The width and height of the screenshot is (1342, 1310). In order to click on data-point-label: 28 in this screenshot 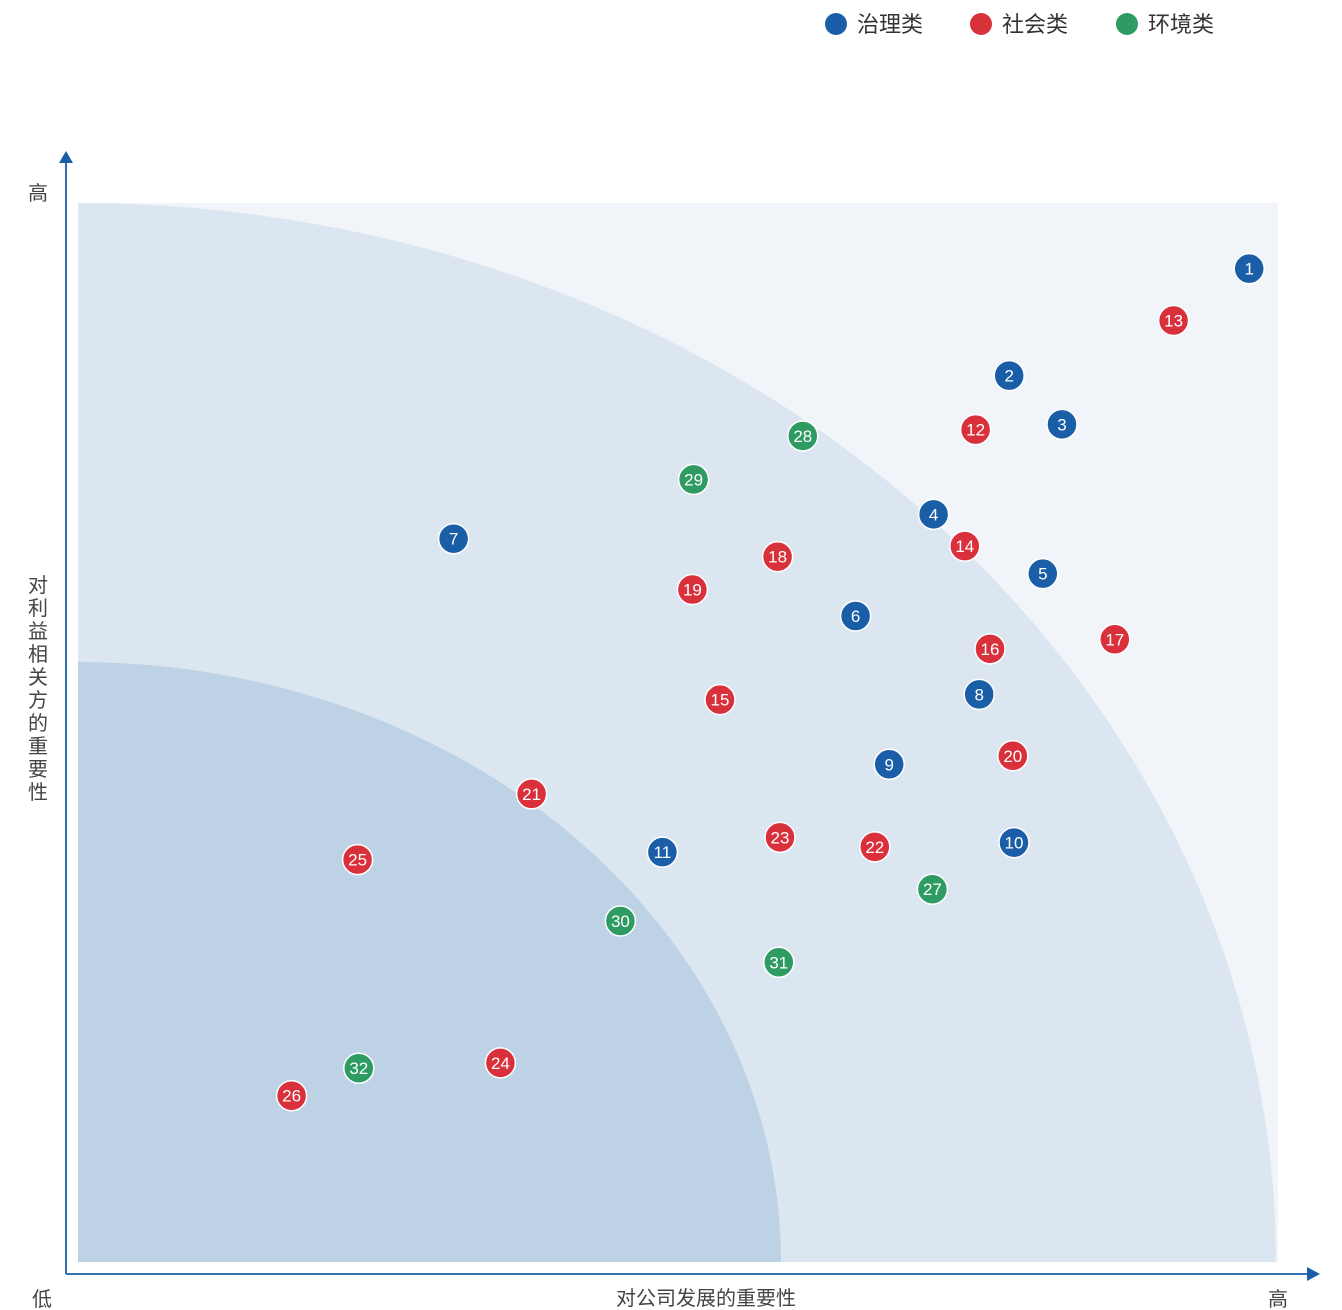, I will do `click(802, 436)`.